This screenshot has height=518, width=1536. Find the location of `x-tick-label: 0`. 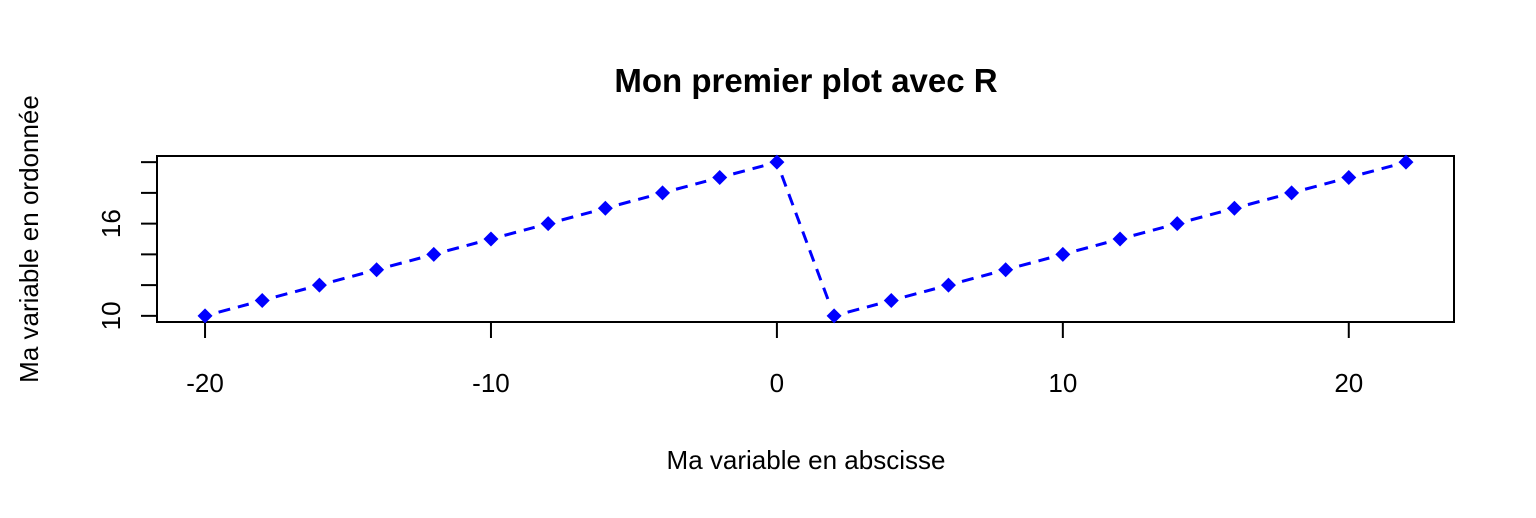

x-tick-label: 0 is located at coordinates (777, 383).